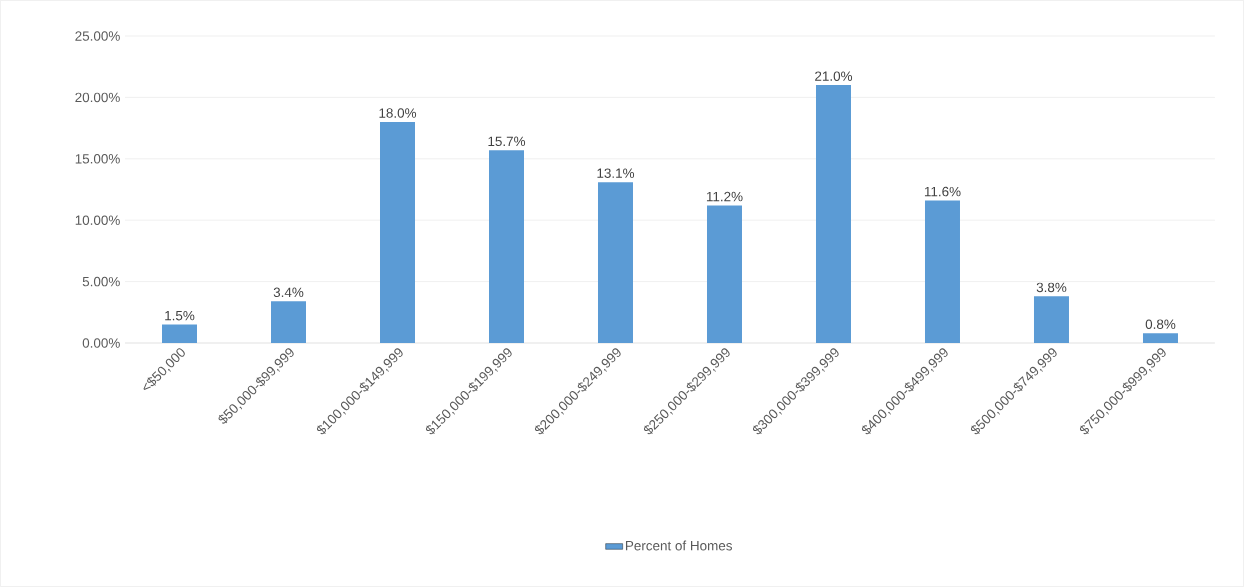 The height and width of the screenshot is (587, 1244). Describe the element at coordinates (724, 196) in the screenshot. I see `data-label: 11.2%` at that location.